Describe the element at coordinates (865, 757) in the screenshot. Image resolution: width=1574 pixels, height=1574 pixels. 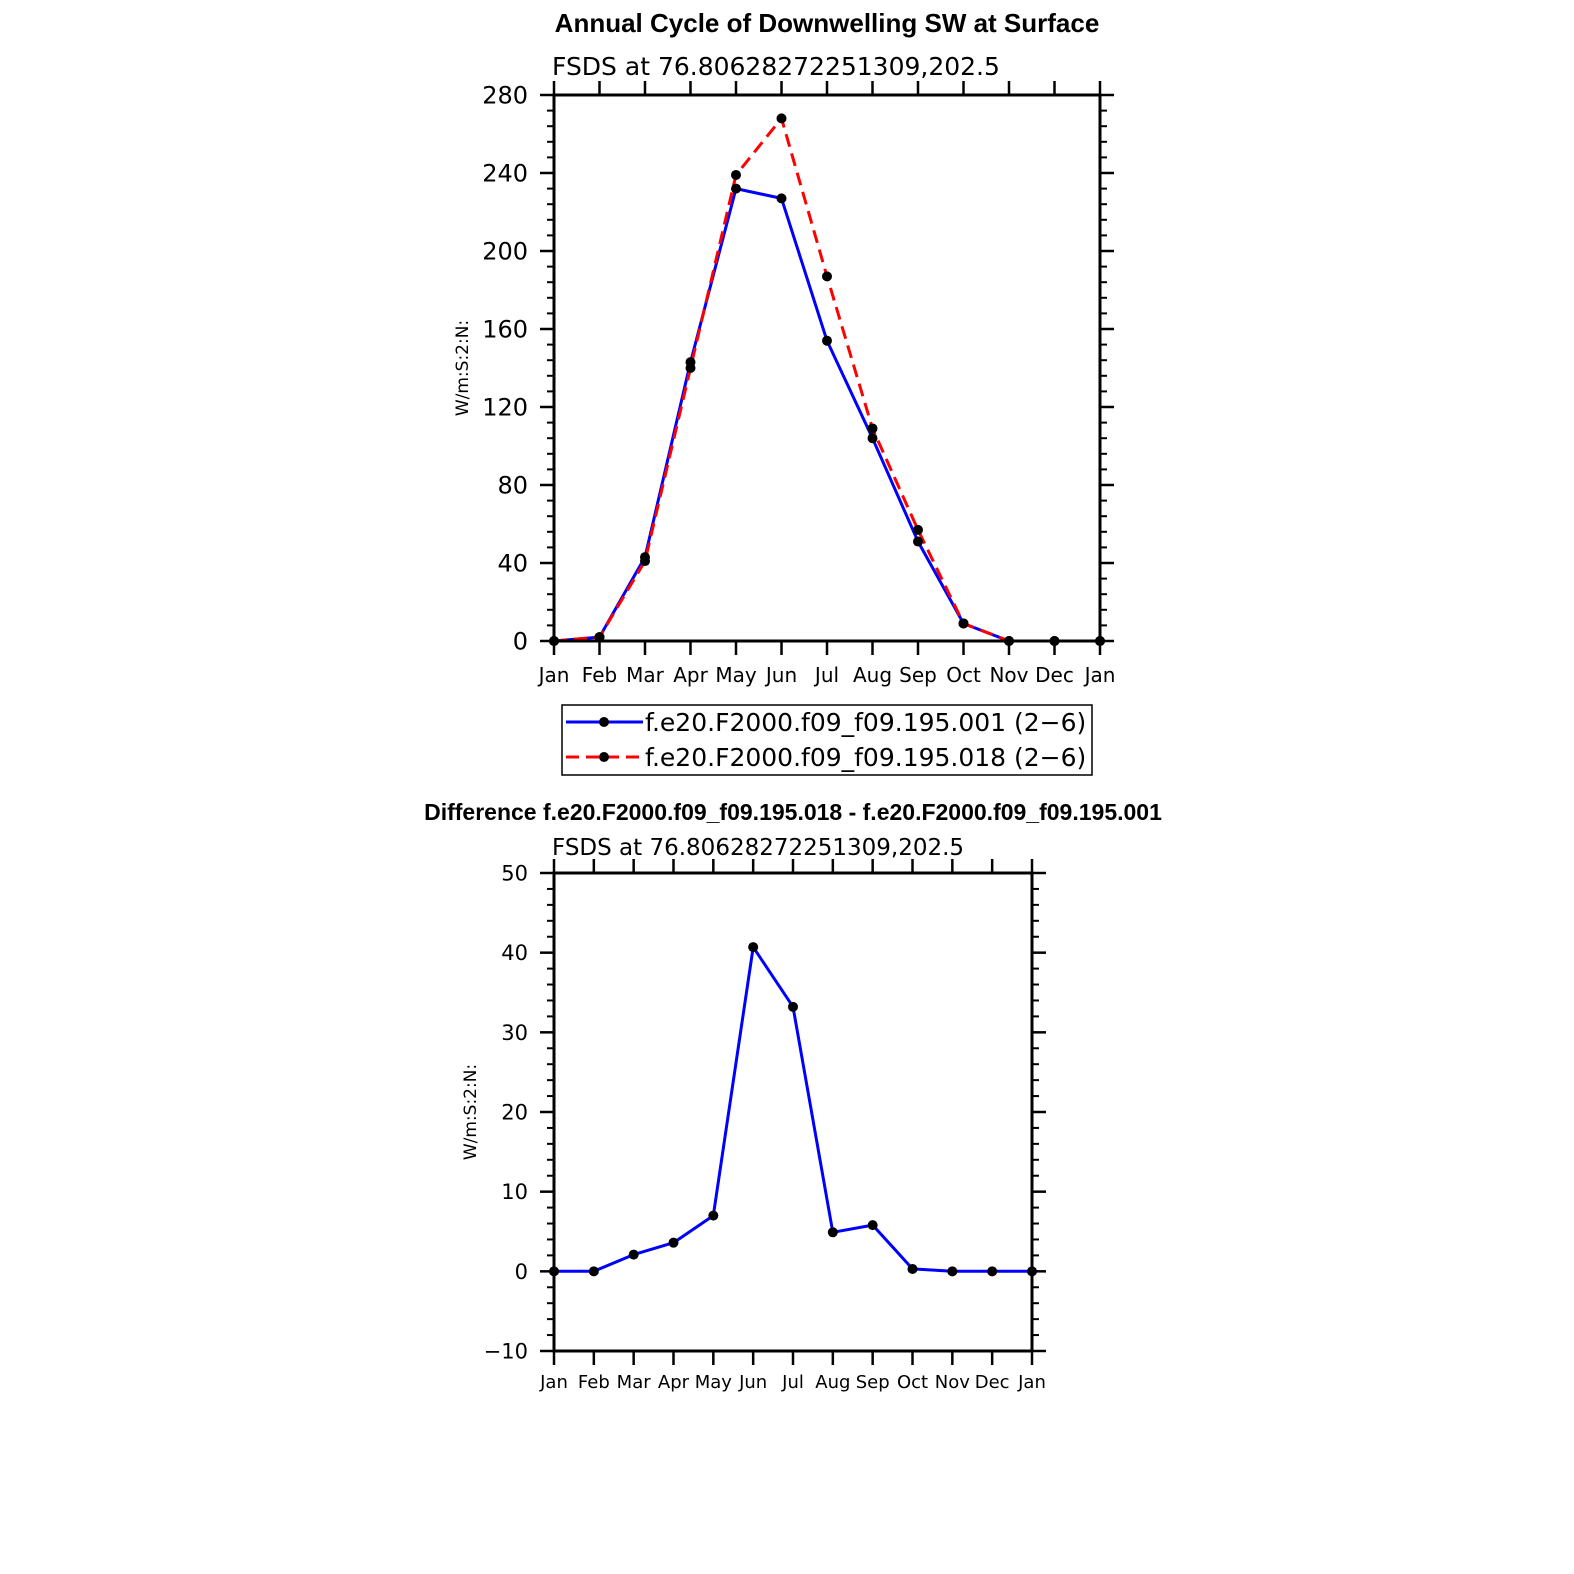
I see `legend-label-series-2: f.e20.F2000.f09_f09.195.018 (2−6)` at that location.